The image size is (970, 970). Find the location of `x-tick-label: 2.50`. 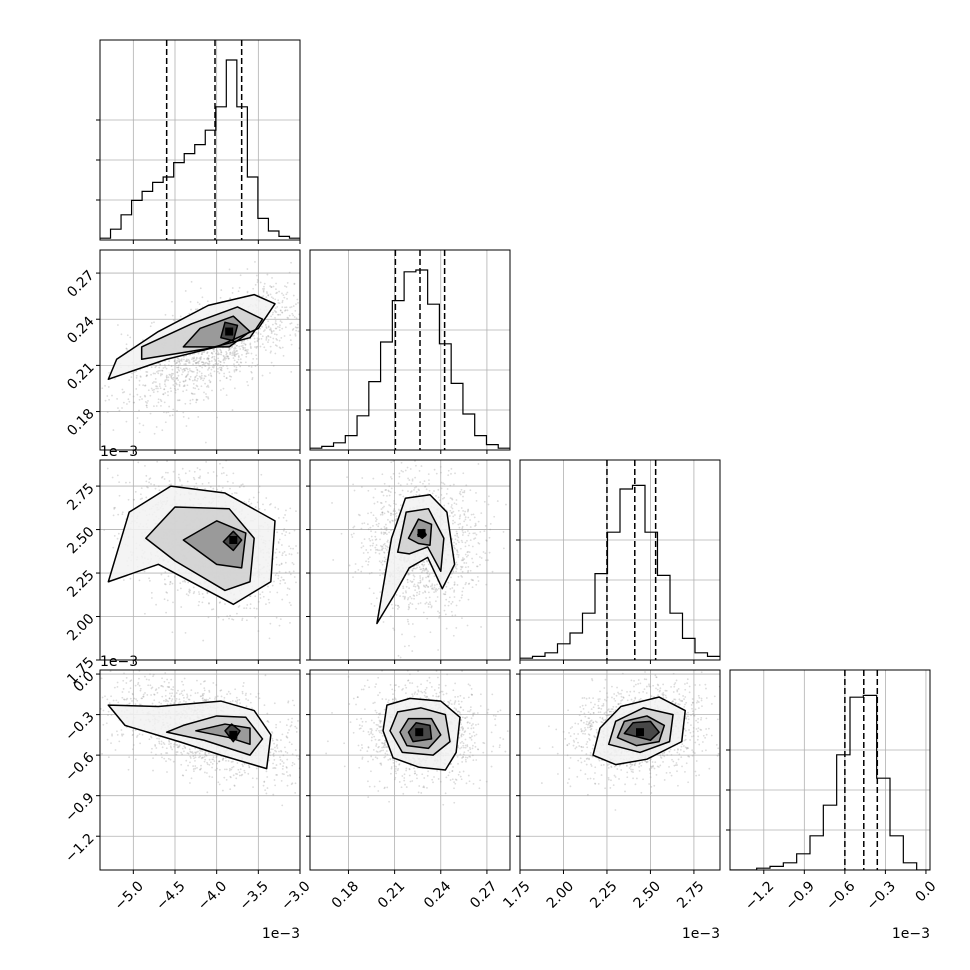

x-tick-label: 2.50 is located at coordinates (647, 894).